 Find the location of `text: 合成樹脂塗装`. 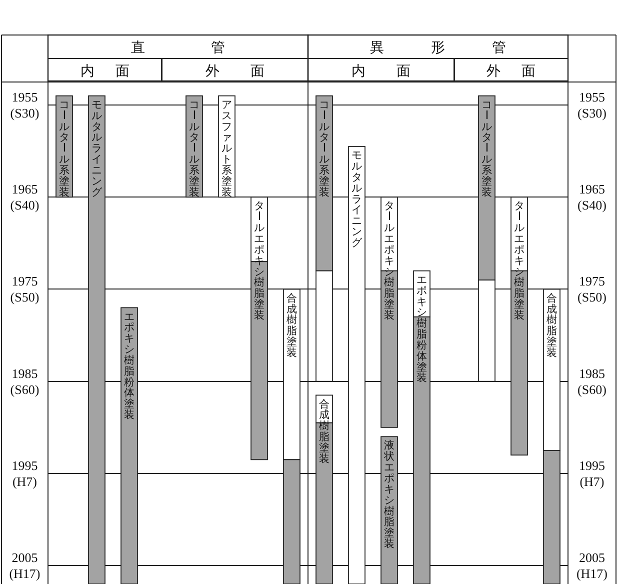

text: 合成樹脂塗装 is located at coordinates (552, 326).